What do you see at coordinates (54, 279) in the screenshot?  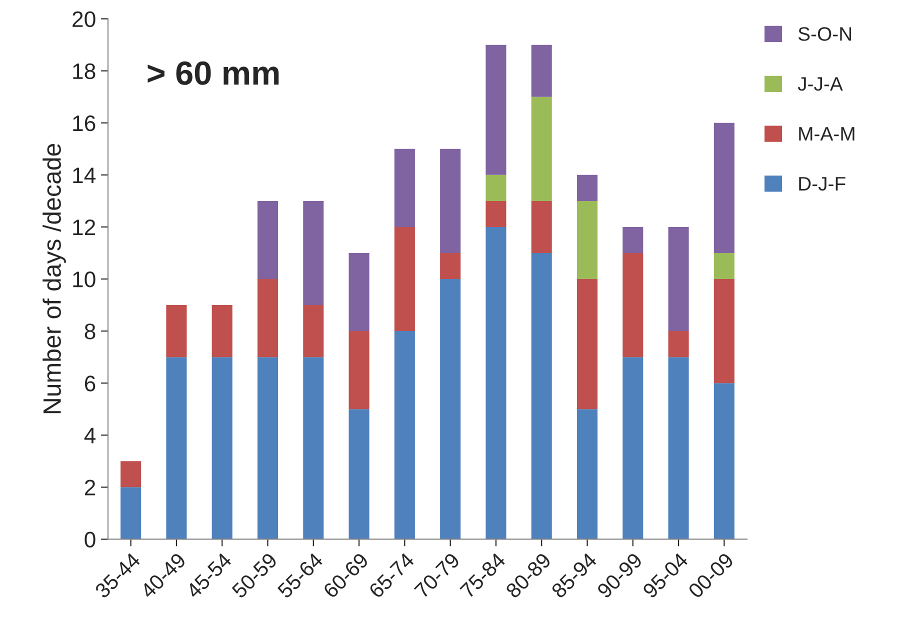 I see `y-axis-title: Number of days /decade` at bounding box center [54, 279].